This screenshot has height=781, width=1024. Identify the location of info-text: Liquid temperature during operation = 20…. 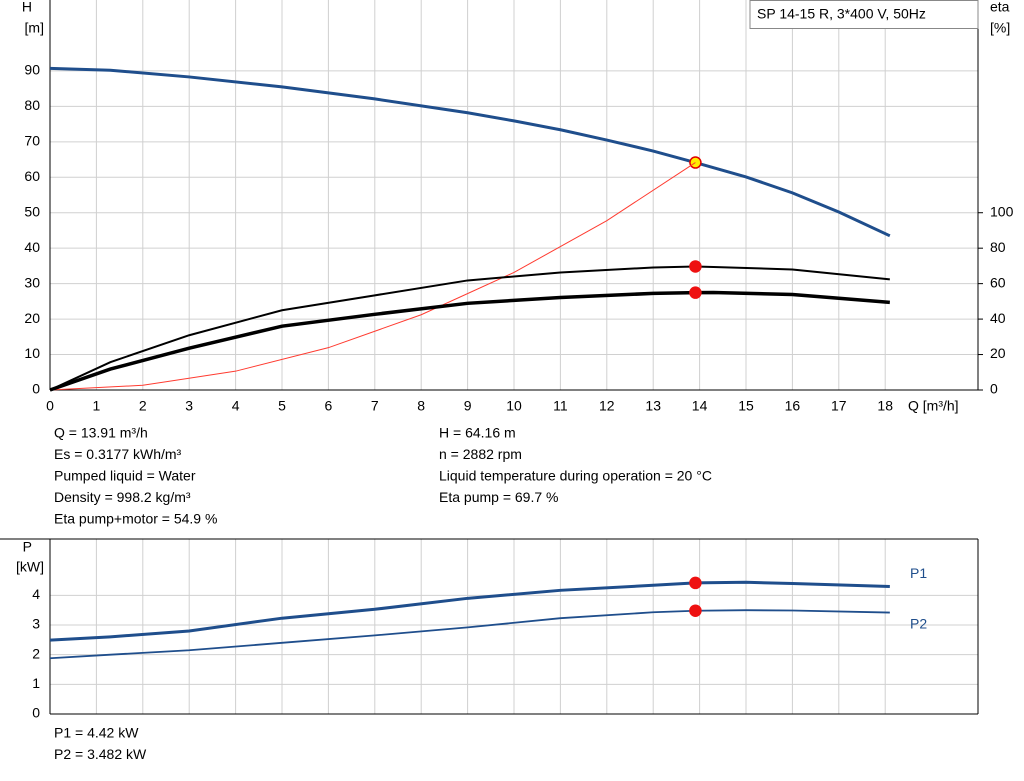
(575, 476).